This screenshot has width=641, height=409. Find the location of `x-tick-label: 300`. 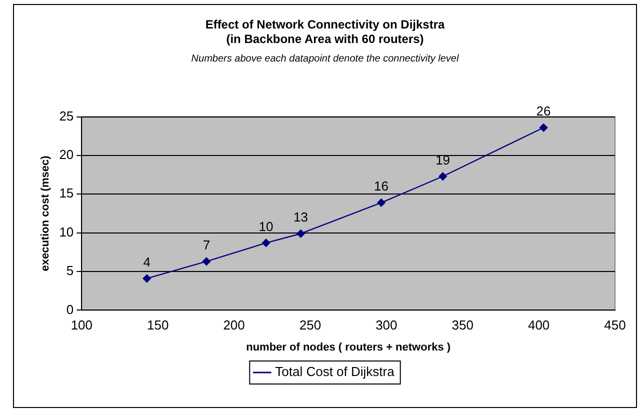

x-tick-label: 300 is located at coordinates (387, 325).